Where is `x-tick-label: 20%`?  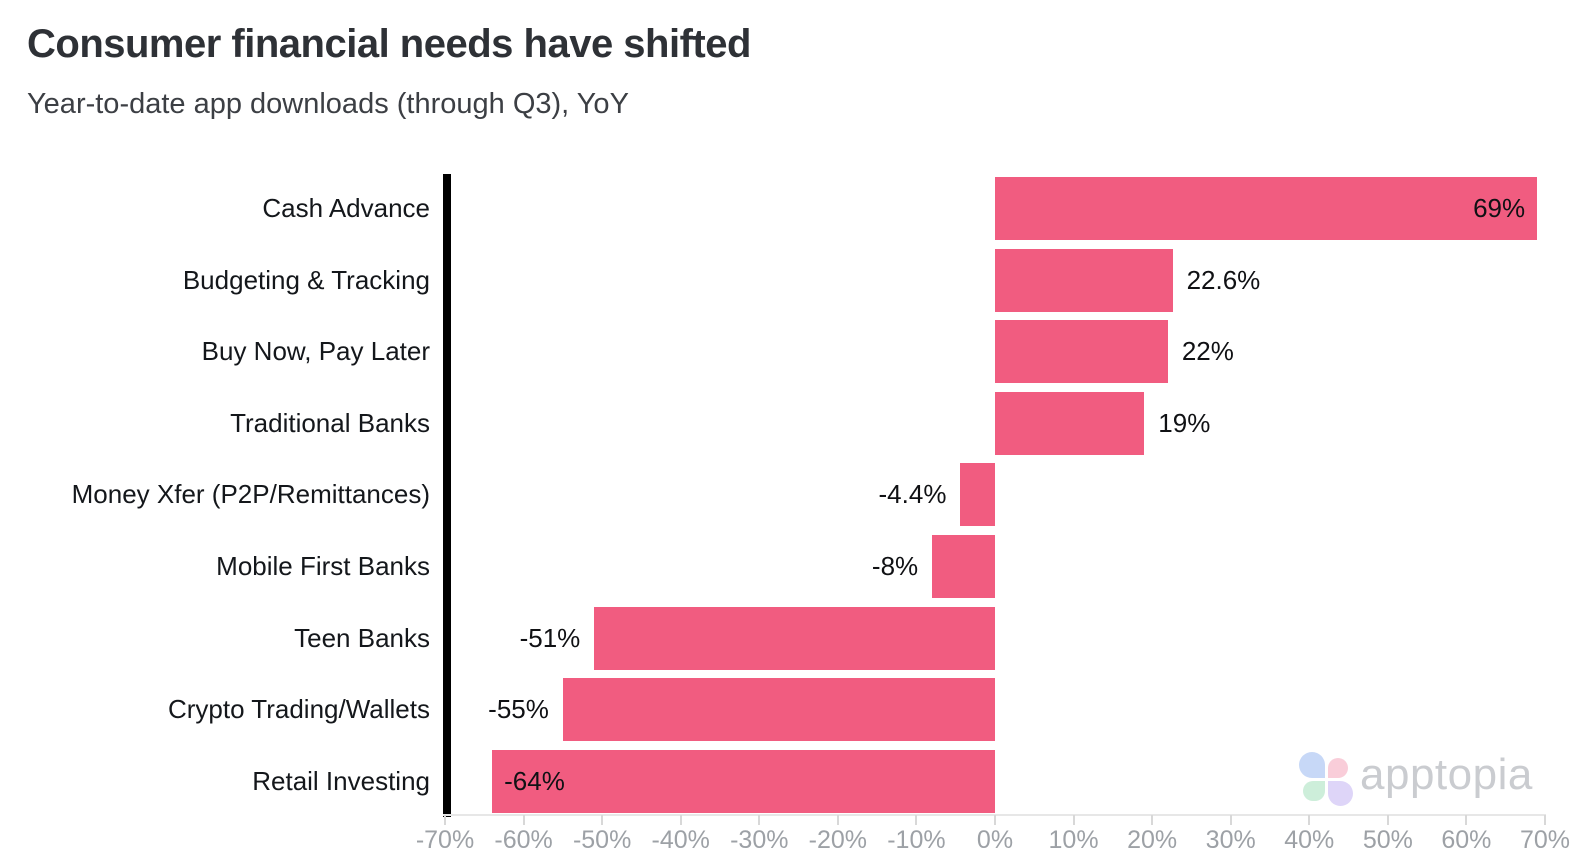
x-tick-label: 20% is located at coordinates (1152, 840).